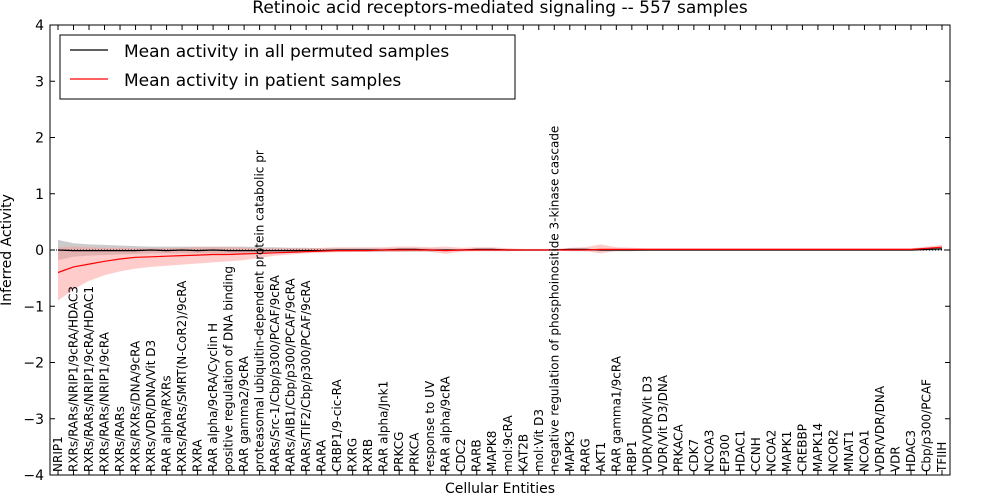  What do you see at coordinates (39, 82) in the screenshot?
I see `y-tick-label: 3` at bounding box center [39, 82].